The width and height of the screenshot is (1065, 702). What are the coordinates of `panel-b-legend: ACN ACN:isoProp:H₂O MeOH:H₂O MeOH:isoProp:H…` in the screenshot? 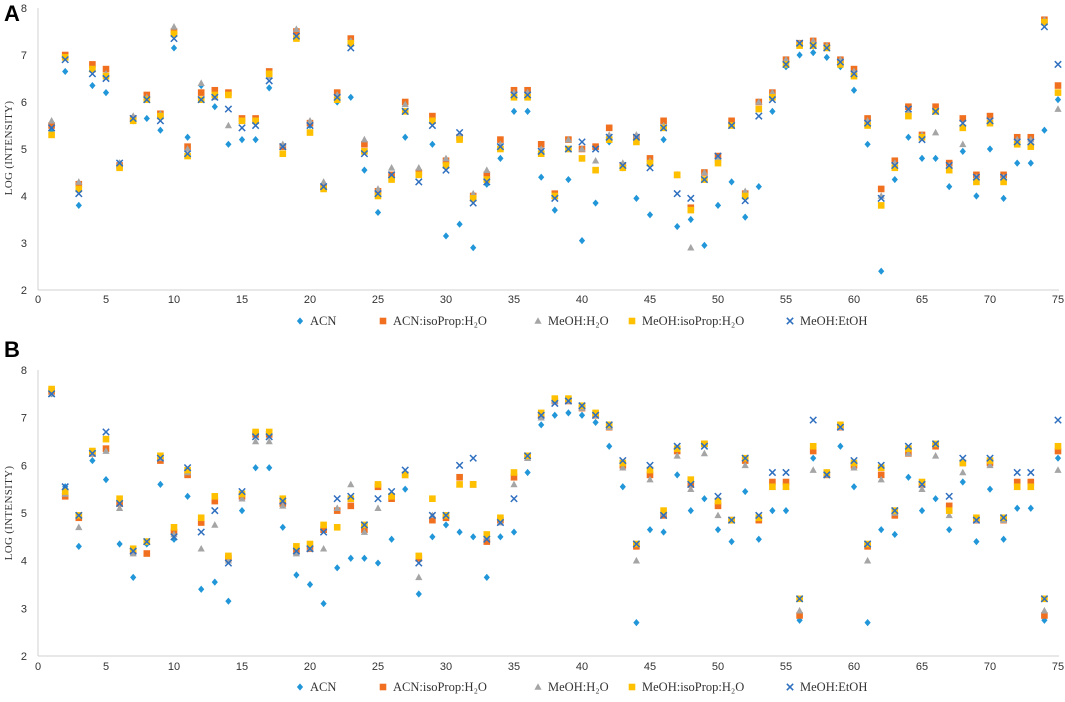 It's located at (581, 687).